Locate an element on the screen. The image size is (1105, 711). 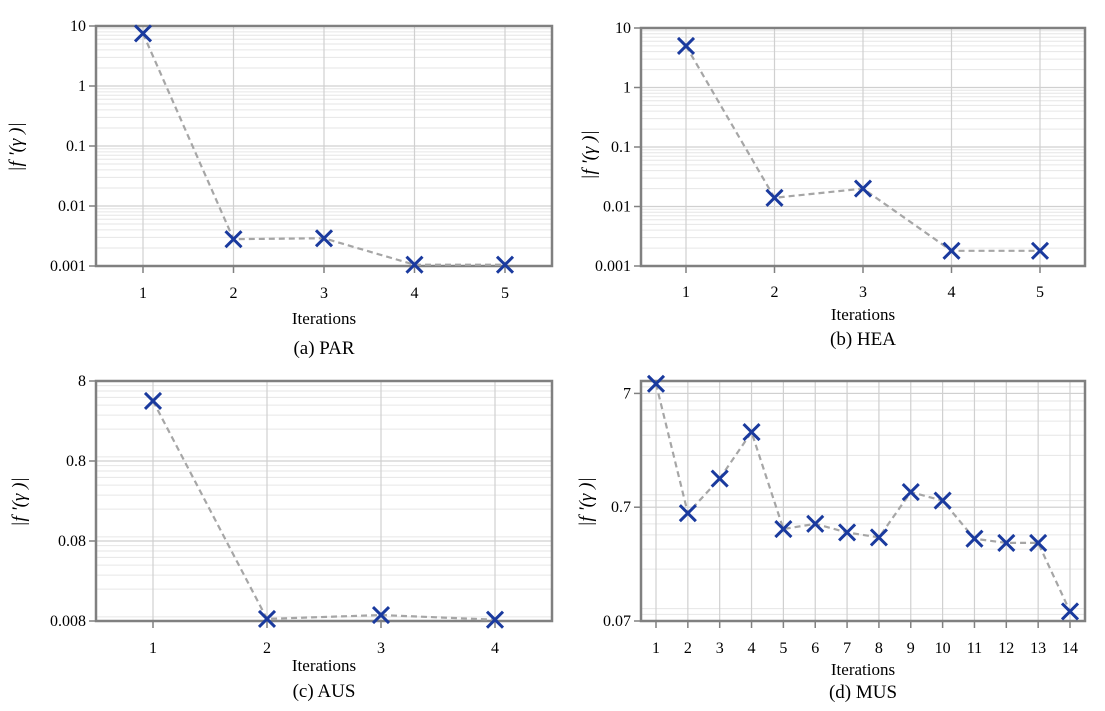
y-tick-label: 0.8 is located at coordinates (76, 461).